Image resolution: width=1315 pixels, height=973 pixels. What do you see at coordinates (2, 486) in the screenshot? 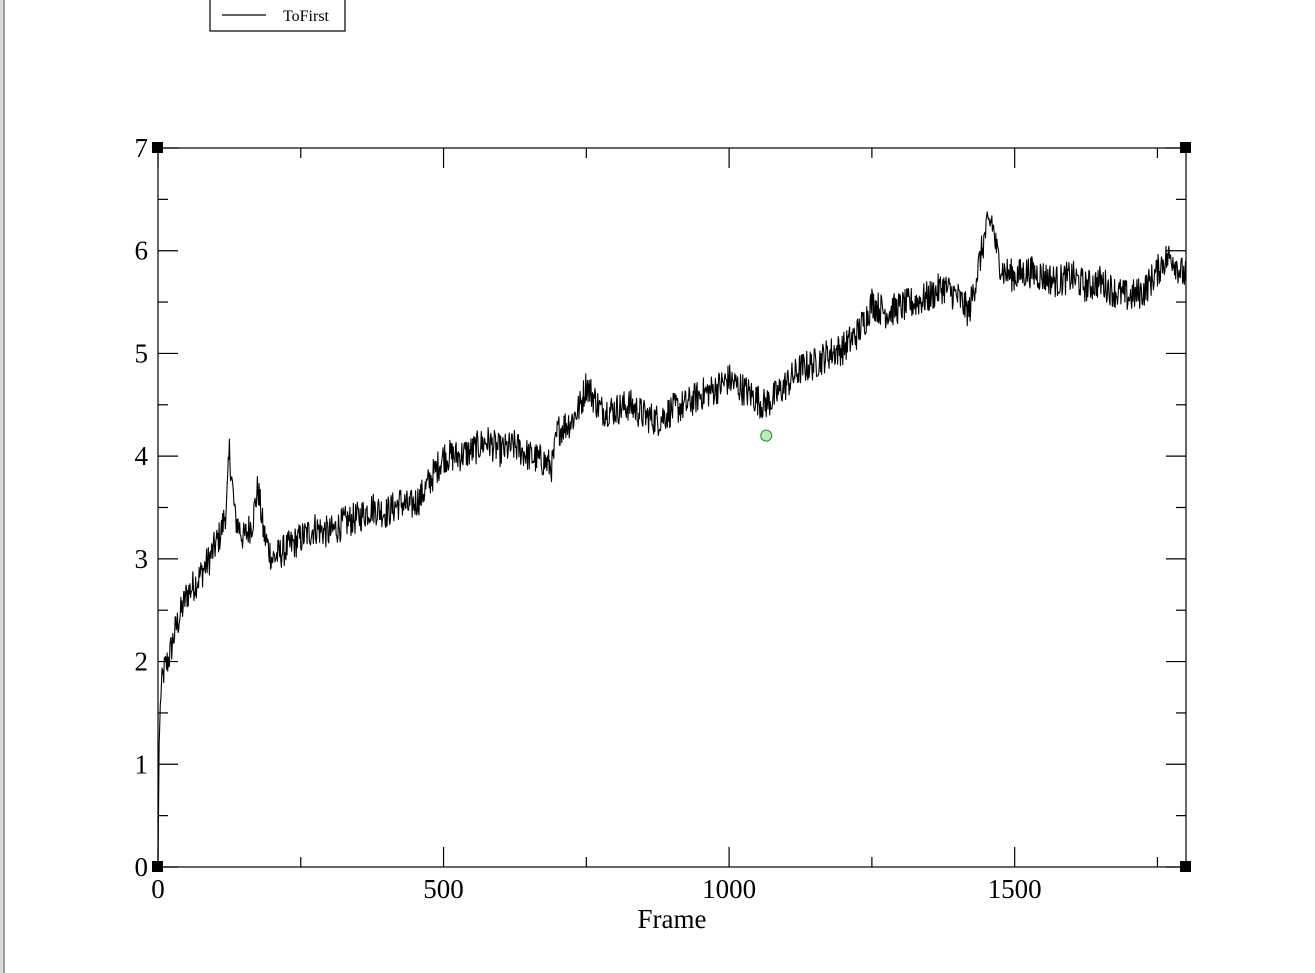
I see `window-left-border` at bounding box center [2, 486].